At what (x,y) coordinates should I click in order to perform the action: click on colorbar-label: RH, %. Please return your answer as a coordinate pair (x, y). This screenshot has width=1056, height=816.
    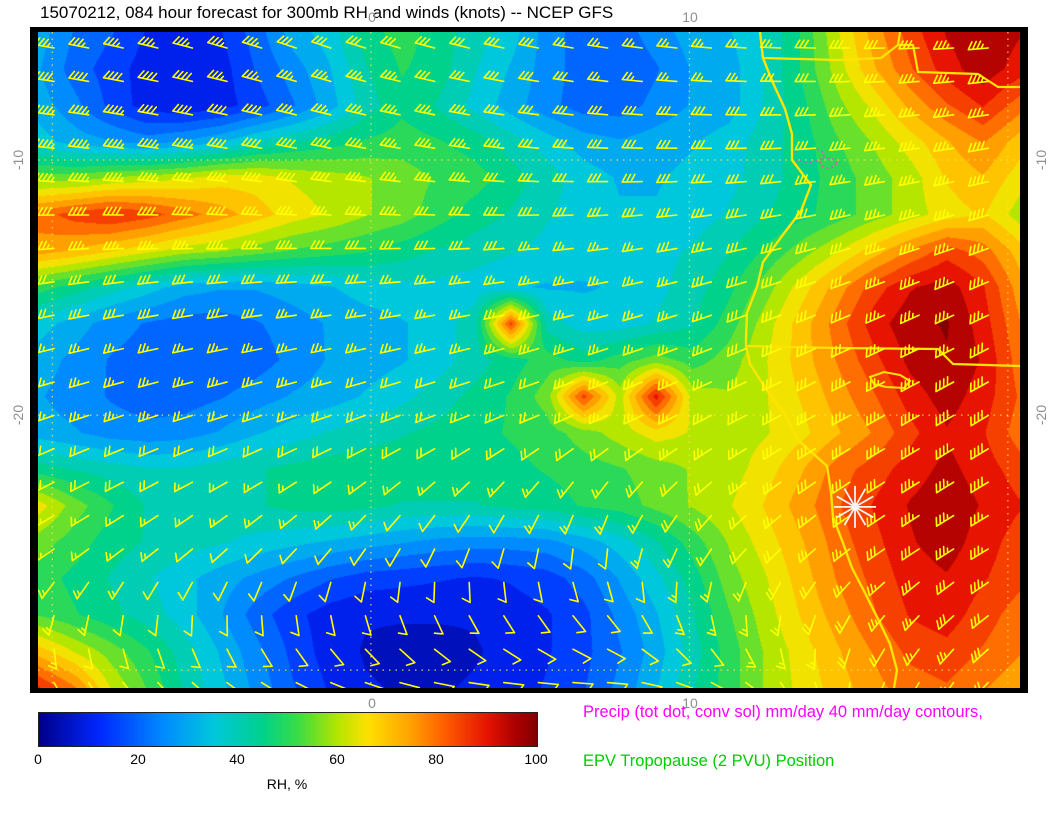
    Looking at the image, I should click on (287, 784).